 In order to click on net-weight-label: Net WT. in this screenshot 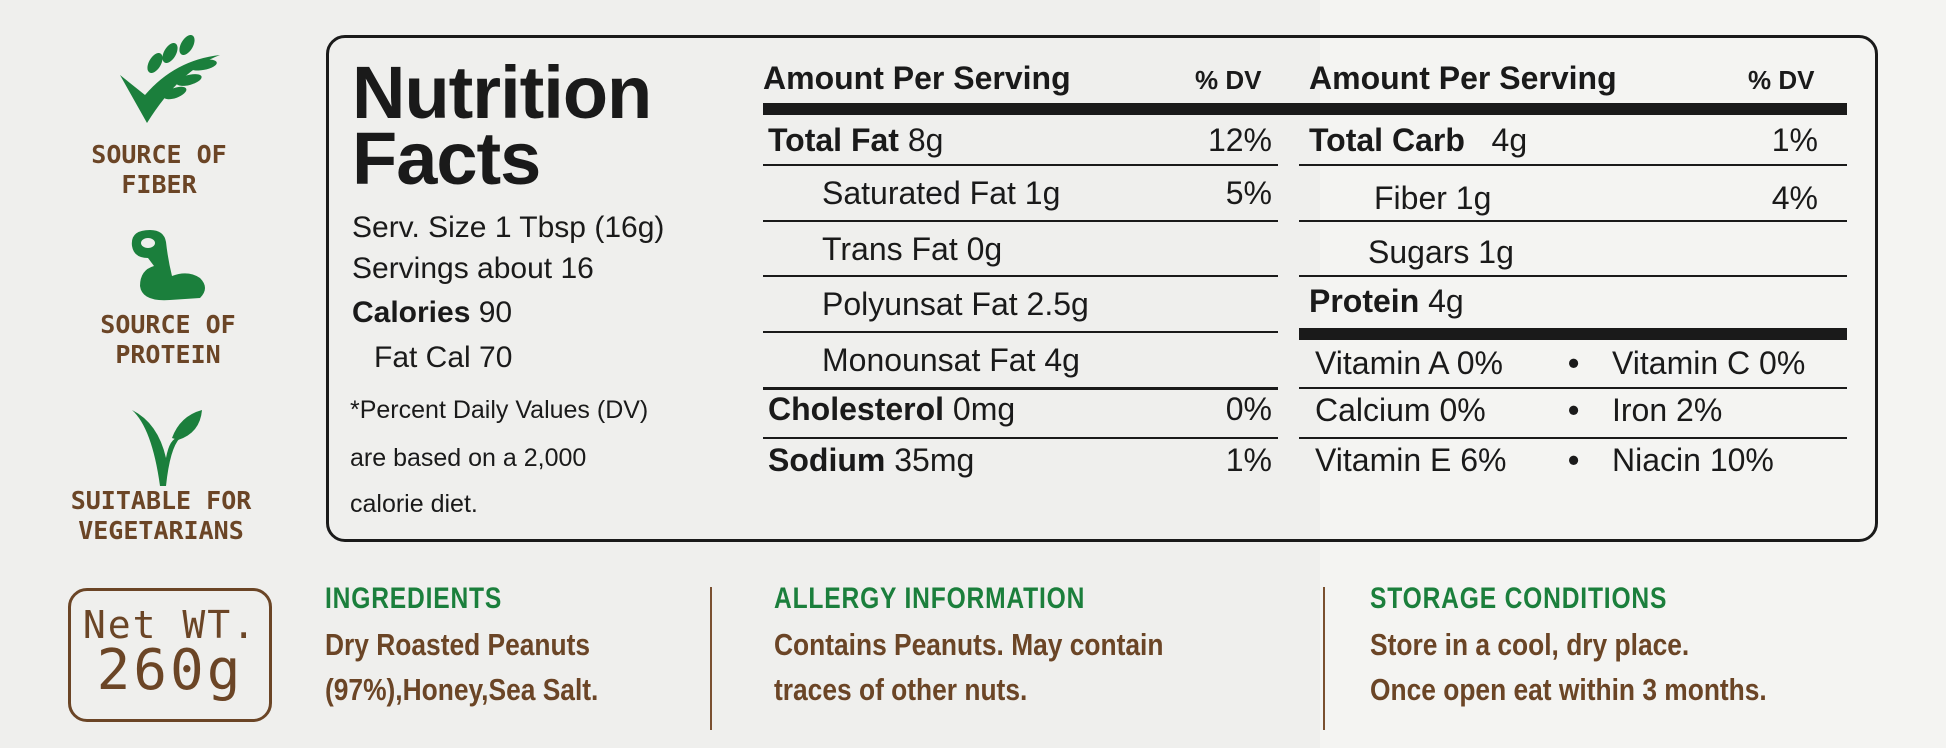, I will do `click(170, 625)`.